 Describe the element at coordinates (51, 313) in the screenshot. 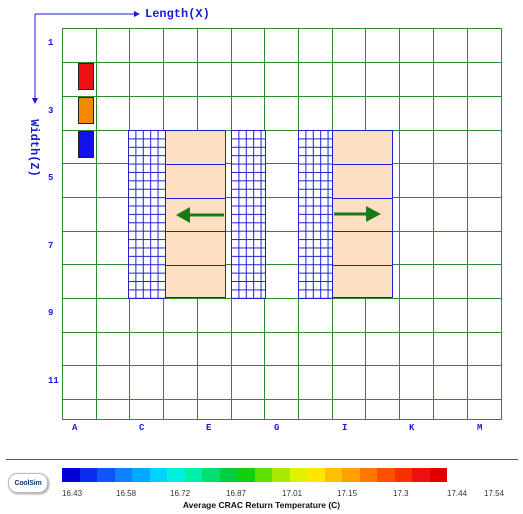

I see `row-label: 9` at that location.